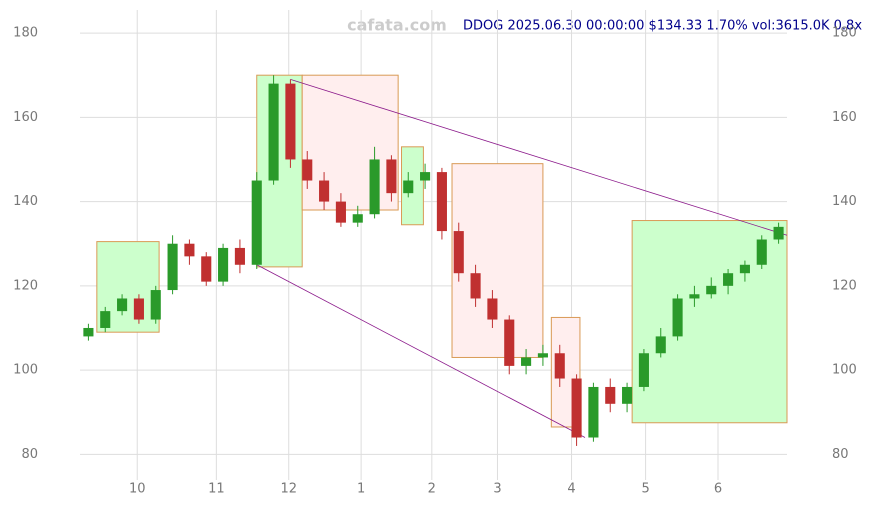 The height and width of the screenshot is (509, 896). What do you see at coordinates (361, 489) in the screenshot?
I see `x-tick-label: 1` at bounding box center [361, 489].